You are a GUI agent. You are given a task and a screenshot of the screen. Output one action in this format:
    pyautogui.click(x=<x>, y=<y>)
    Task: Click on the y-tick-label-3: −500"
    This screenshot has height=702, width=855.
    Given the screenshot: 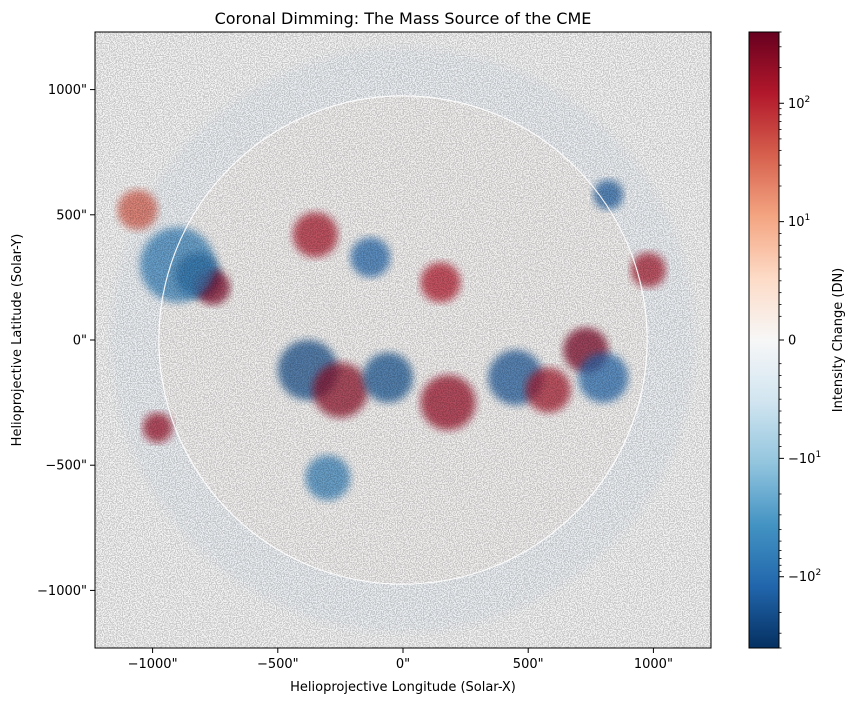 What is the action you would take?
    pyautogui.click(x=66, y=466)
    